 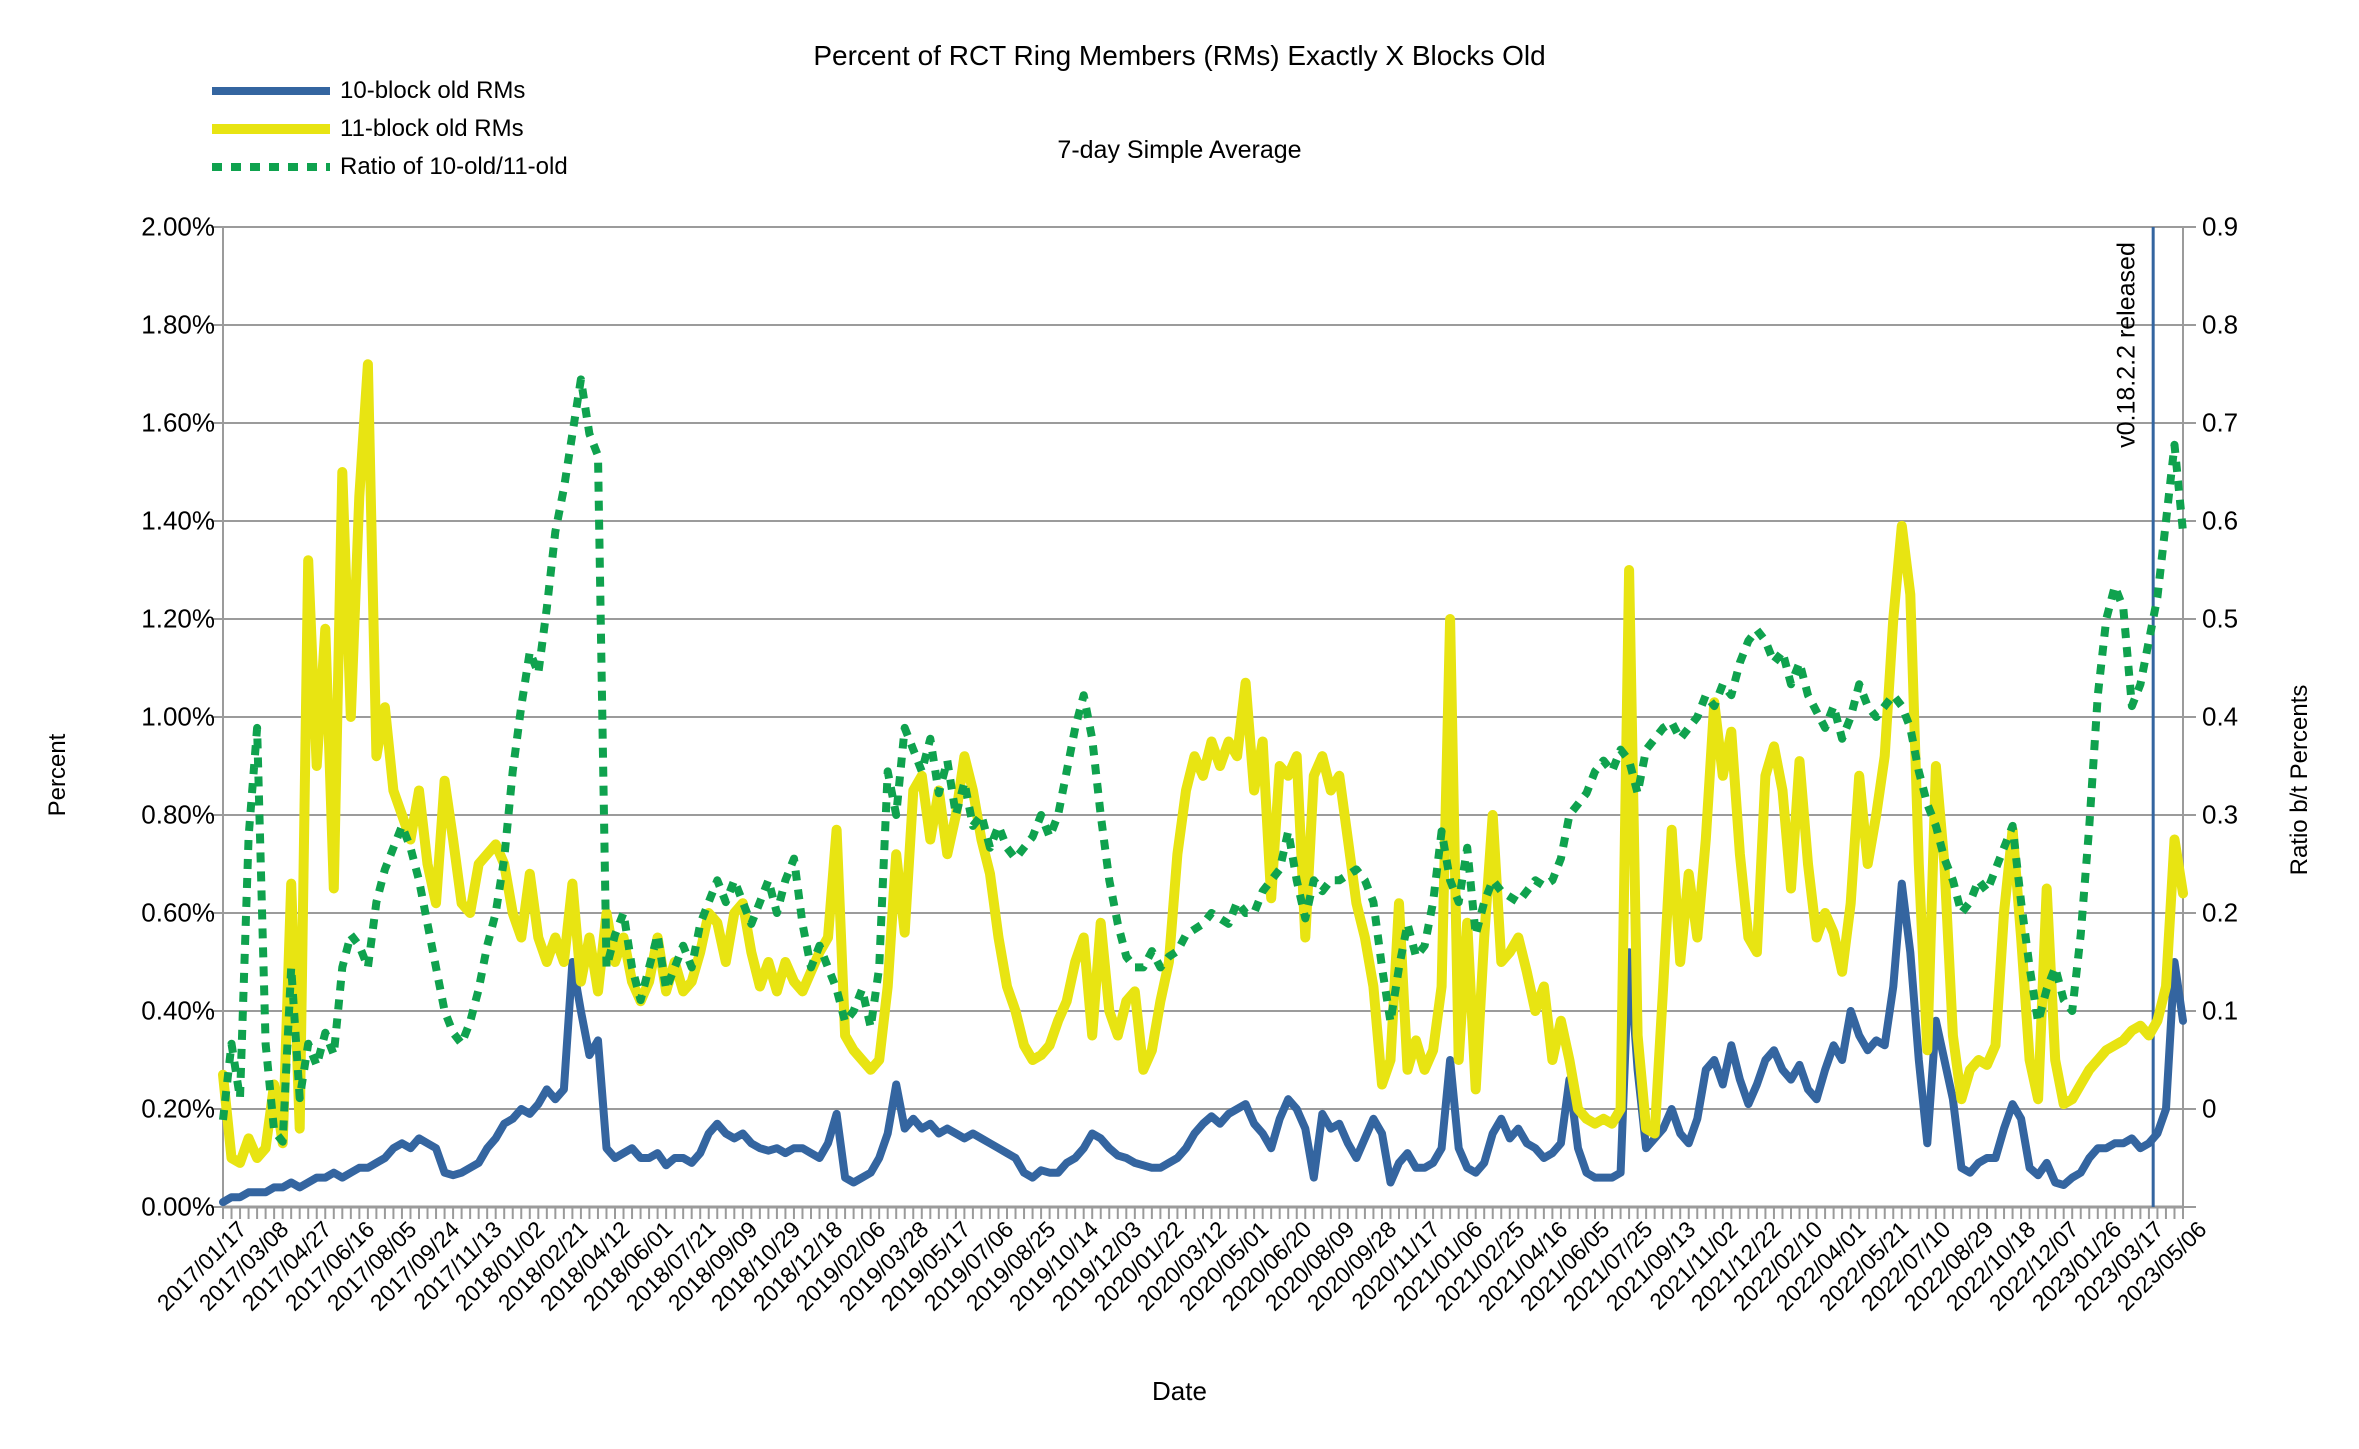 I want to click on left-axis-label: 1.80%, so click(x=178, y=324).